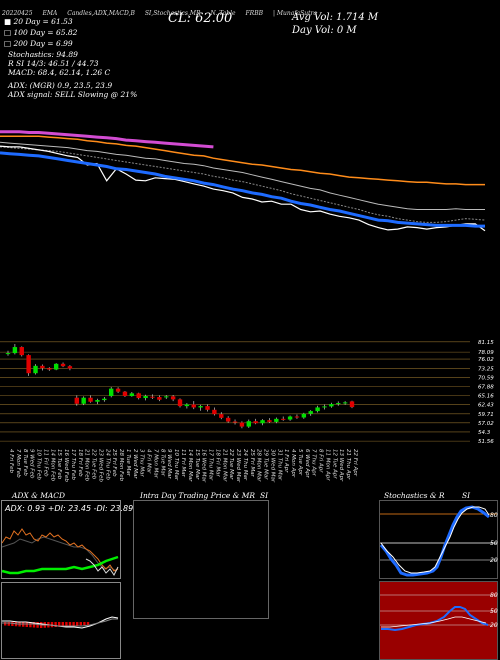  What do you see at coordinates (259, 465) in the screenshot?
I see `date-label: 28 Mon Mar` at bounding box center [259, 465].